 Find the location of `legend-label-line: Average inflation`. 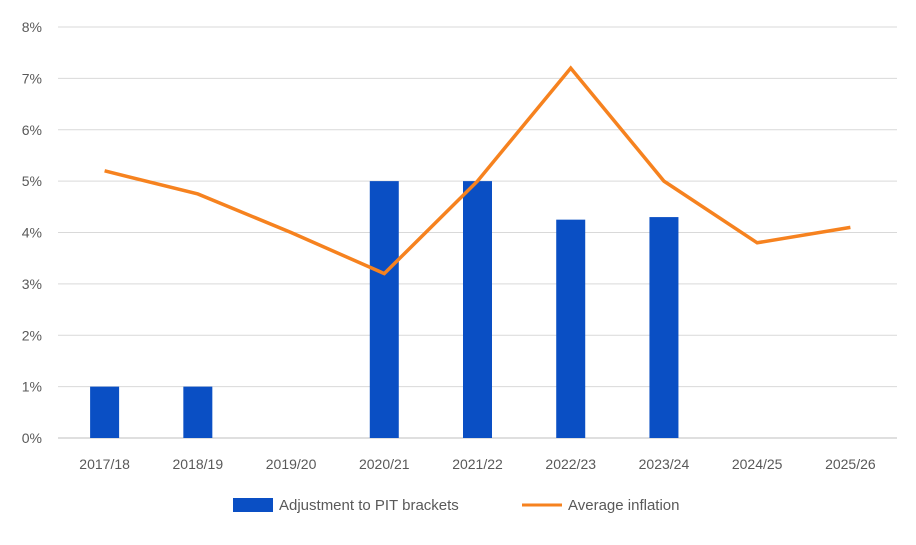

legend-label-line: Average inflation is located at coordinates (623, 505).